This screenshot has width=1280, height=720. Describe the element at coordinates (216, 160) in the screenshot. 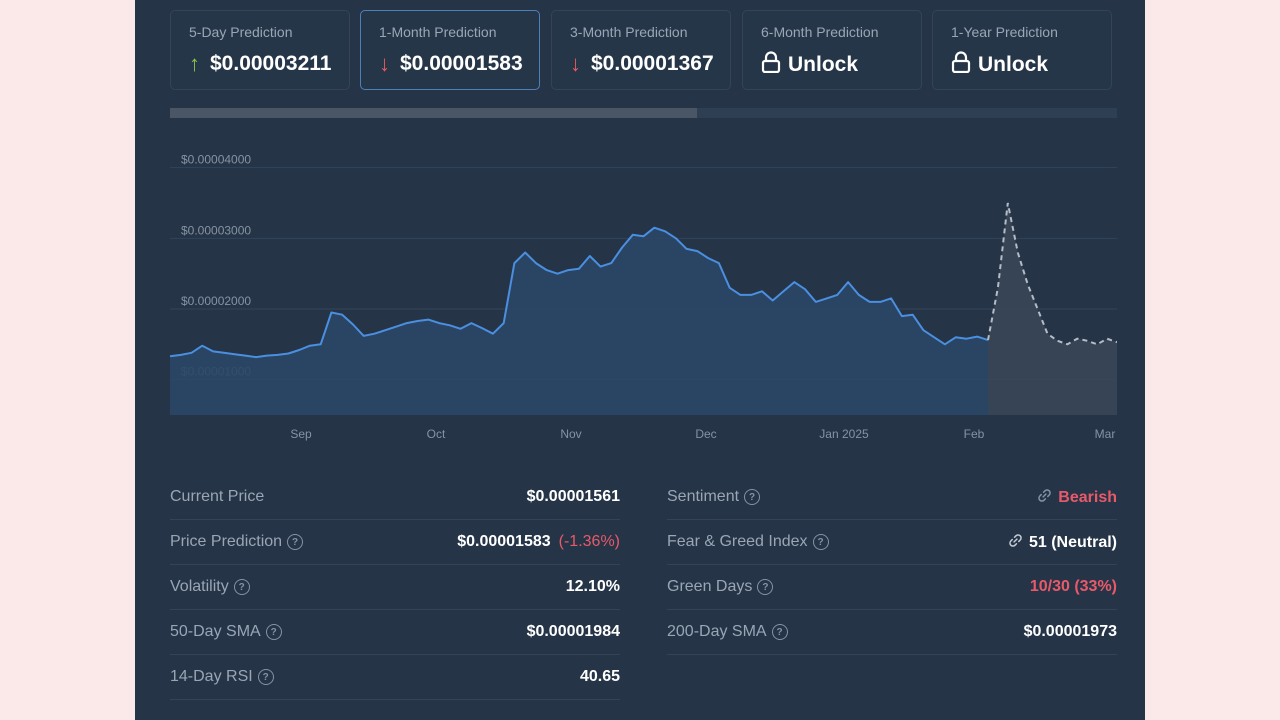

I see `y-tick-label: $0.00004000` at that location.